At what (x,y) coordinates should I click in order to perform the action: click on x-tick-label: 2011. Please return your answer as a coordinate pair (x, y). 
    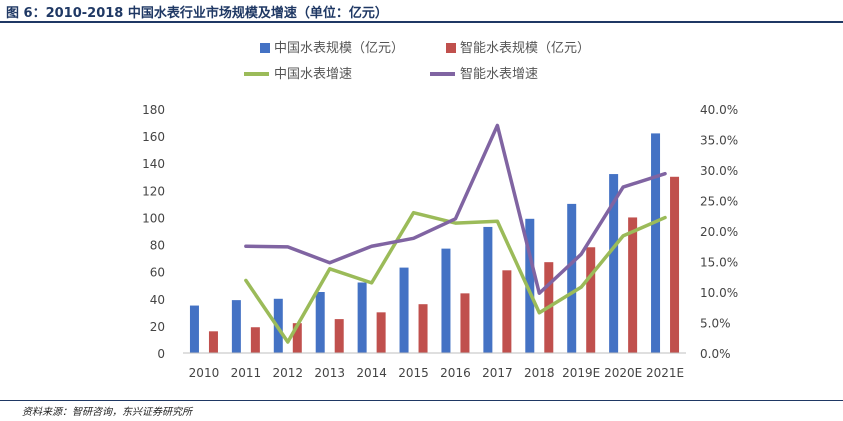
    Looking at the image, I should click on (246, 373).